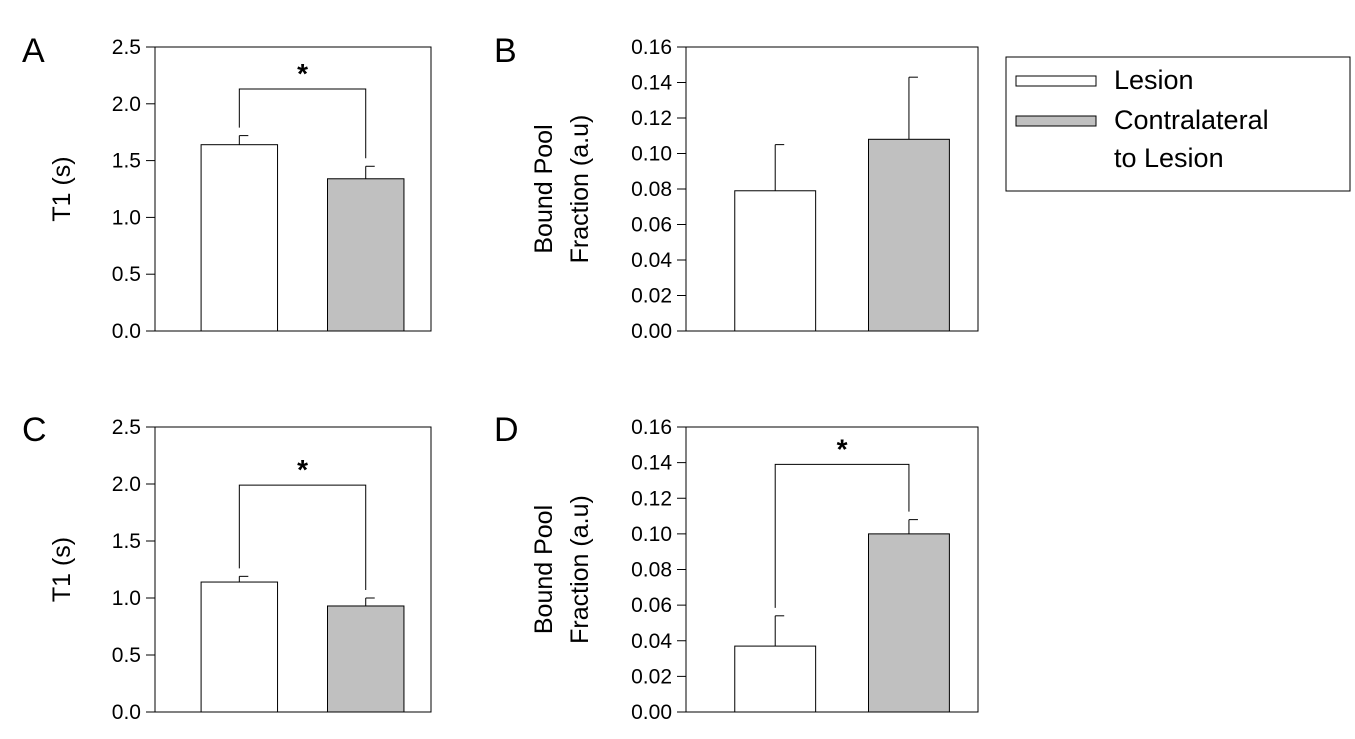 The image size is (1355, 739). Describe the element at coordinates (33, 51) in the screenshot. I see `panel-letter: A` at that location.